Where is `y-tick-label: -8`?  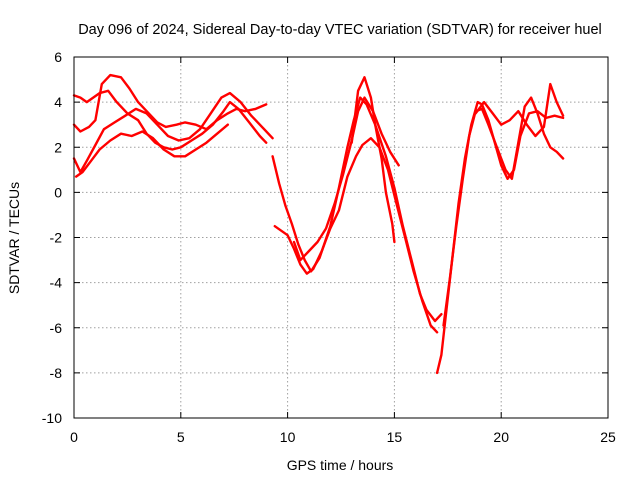
y-tick-label: -8 is located at coordinates (56, 373).